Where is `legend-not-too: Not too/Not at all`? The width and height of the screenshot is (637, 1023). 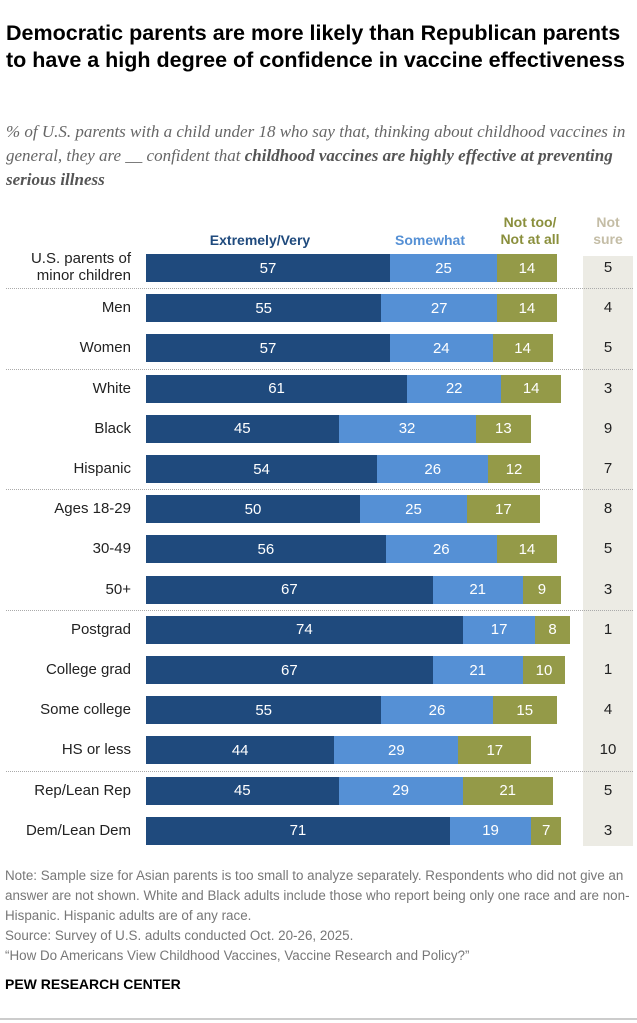 legend-not-too: Not too/Not at all is located at coordinates (530, 231).